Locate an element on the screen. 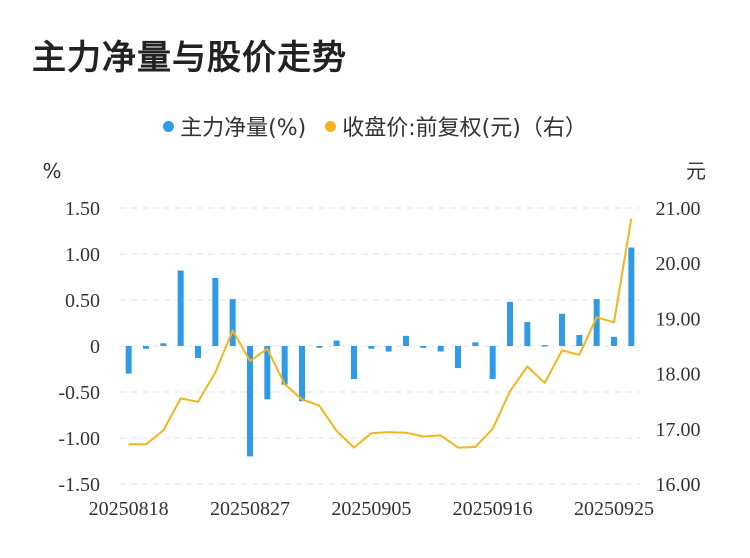 Image resolution: width=750 pixels, height=558 pixels. legend-marker-close-price is located at coordinates (331, 126).